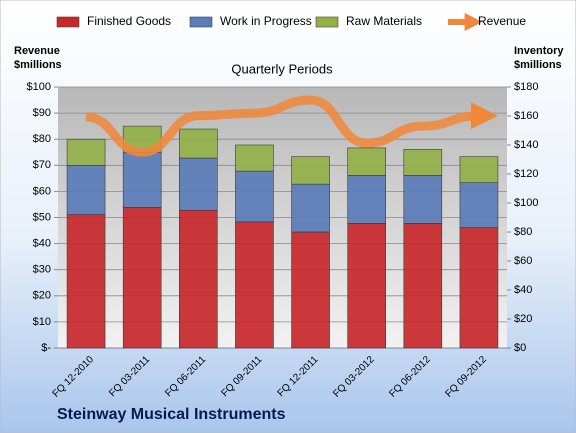 This screenshot has height=433, width=576. Describe the element at coordinates (42, 270) in the screenshot. I see `y-tick-label: $30` at that location.